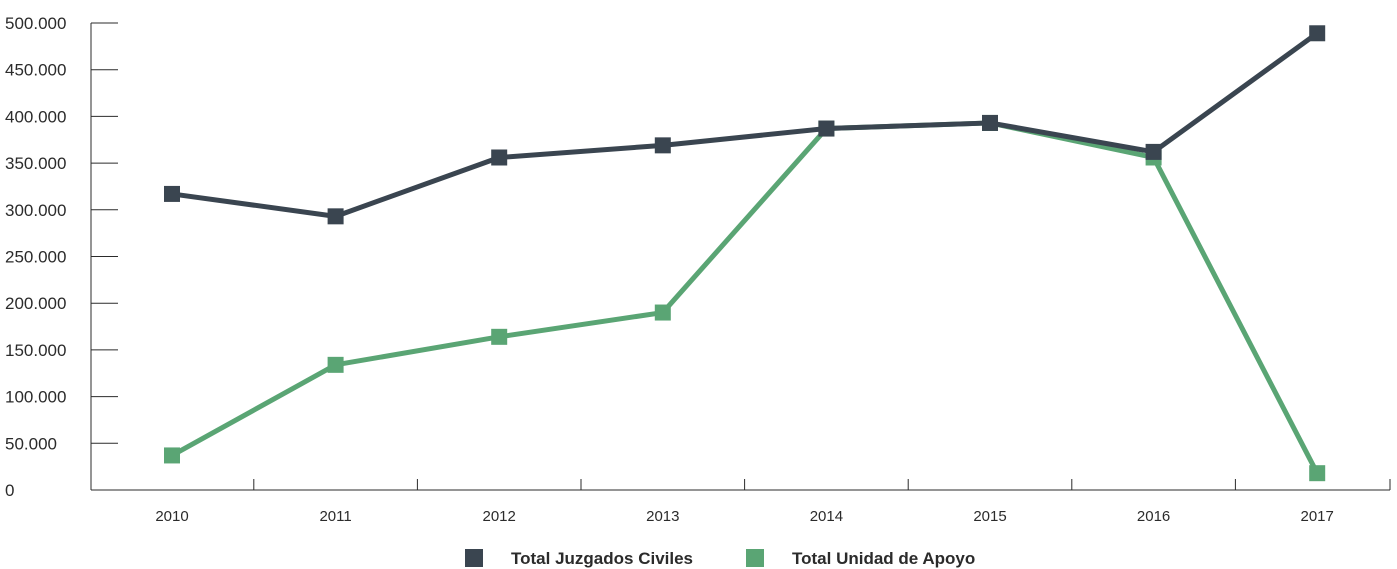  I want to click on y-tick-label: 0, so click(9, 490).